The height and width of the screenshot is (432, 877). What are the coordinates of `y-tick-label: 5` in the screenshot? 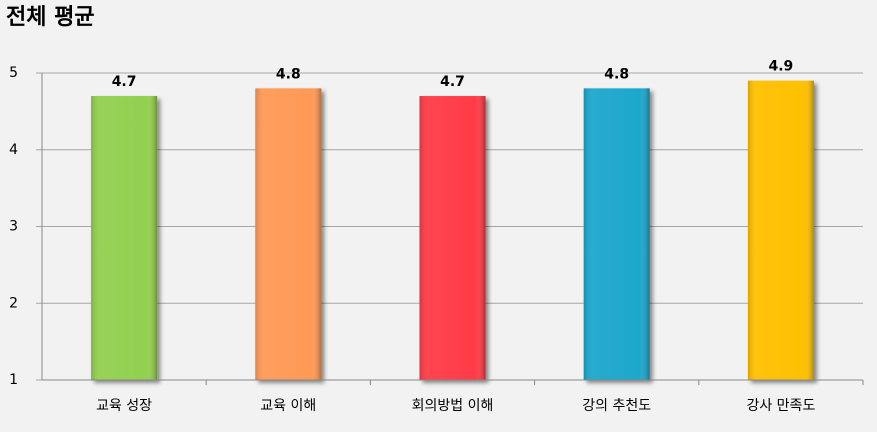 It's located at (13, 73).